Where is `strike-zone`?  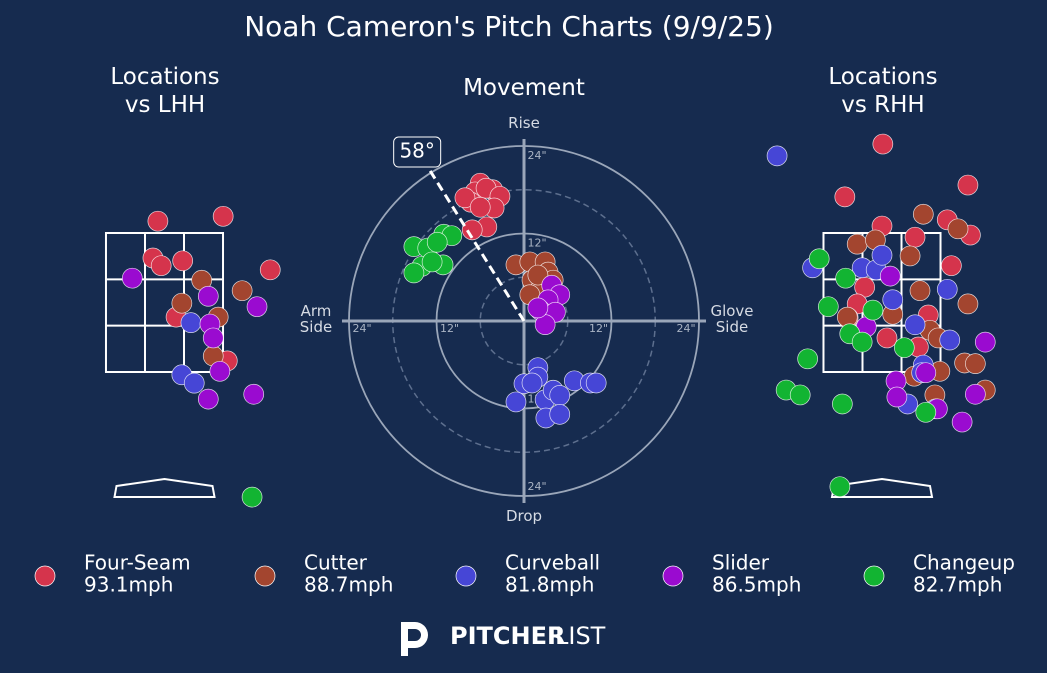 strike-zone is located at coordinates (164, 302).